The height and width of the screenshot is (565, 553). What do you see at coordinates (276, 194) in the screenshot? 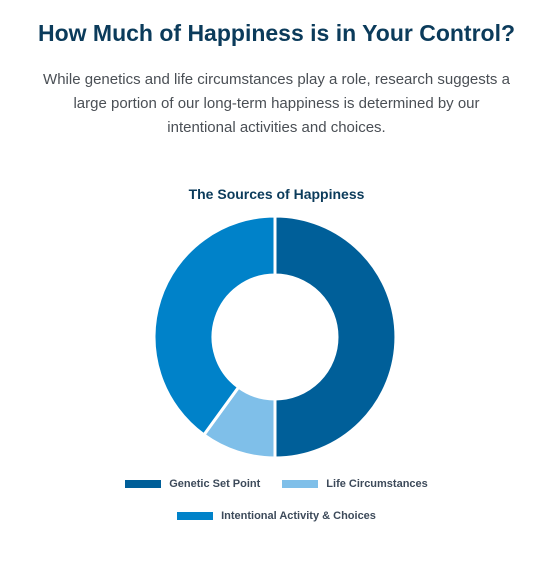
I see `chart-title: The Sources of Happiness` at bounding box center [276, 194].